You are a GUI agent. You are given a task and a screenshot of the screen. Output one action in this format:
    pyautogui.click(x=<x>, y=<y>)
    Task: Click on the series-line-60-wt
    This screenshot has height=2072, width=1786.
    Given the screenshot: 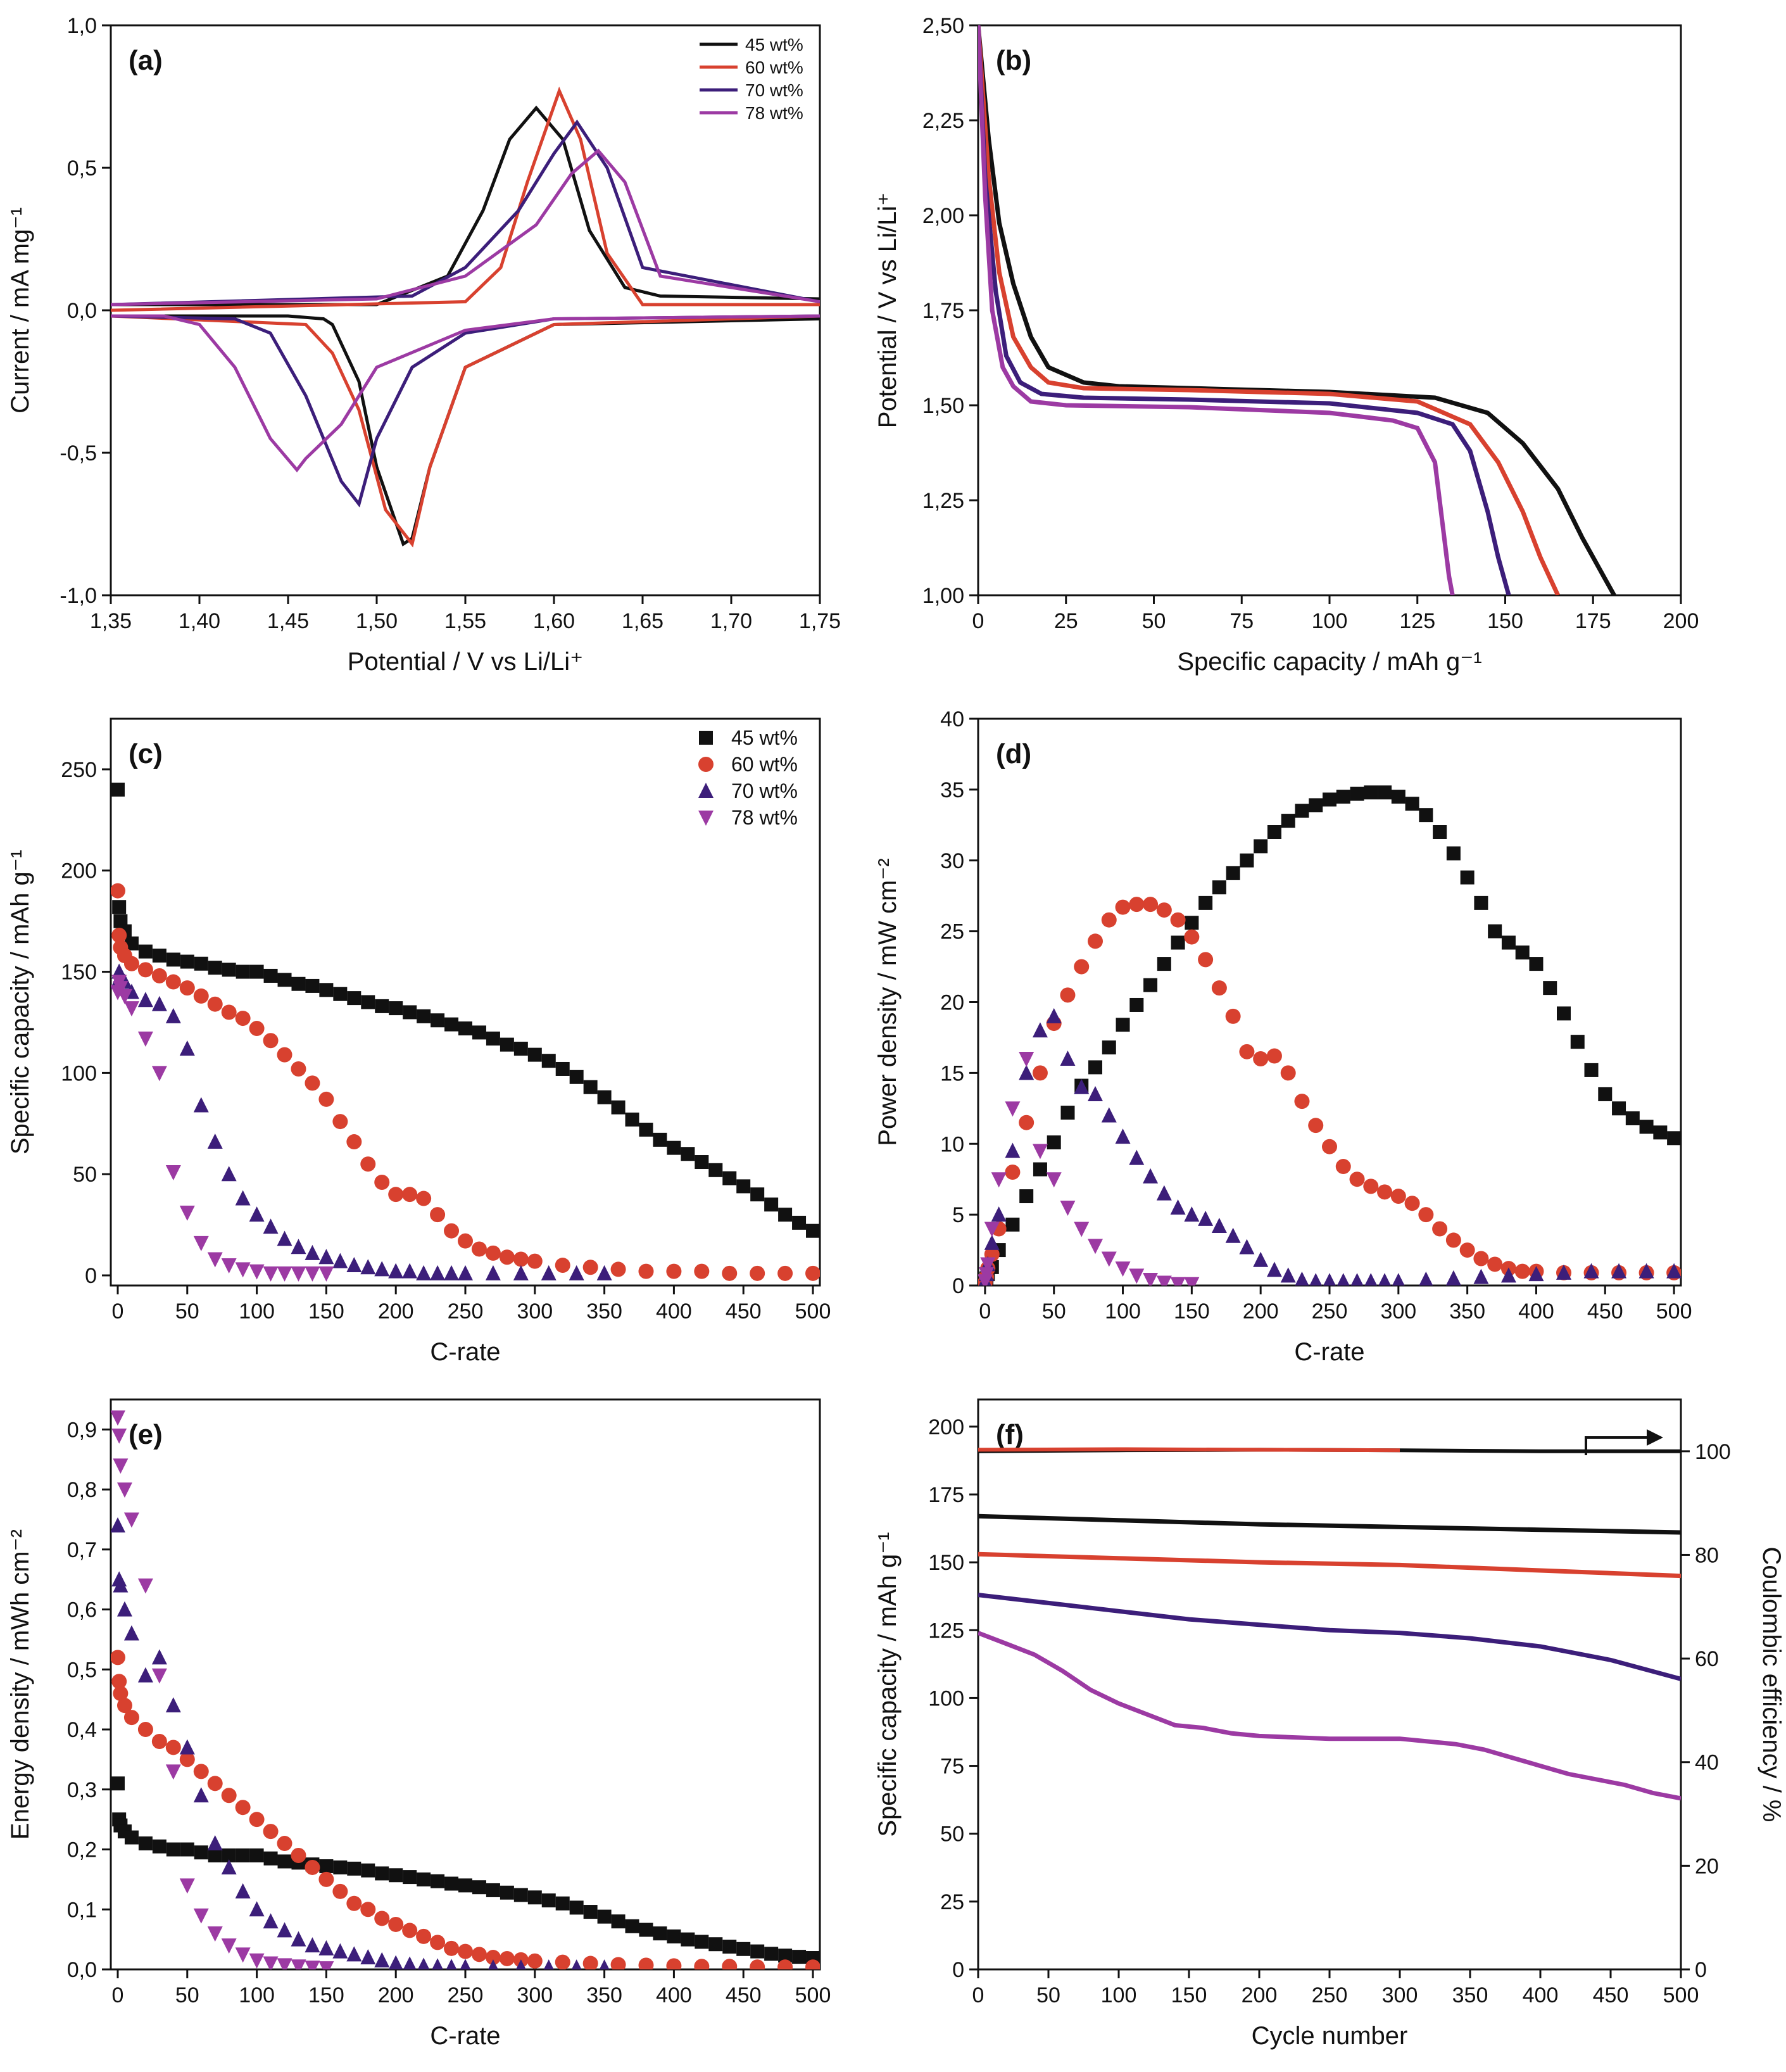 What is the action you would take?
    pyautogui.click(x=1329, y=1565)
    